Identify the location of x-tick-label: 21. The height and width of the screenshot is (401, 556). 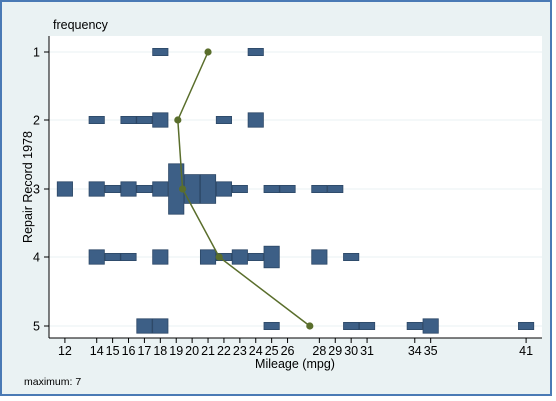
(208, 351).